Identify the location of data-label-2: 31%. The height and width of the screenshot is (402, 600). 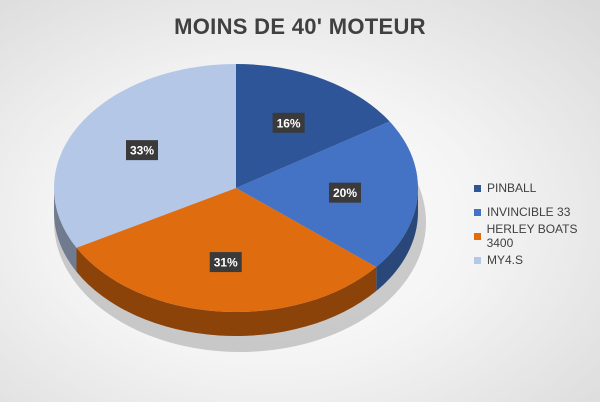
(225, 262).